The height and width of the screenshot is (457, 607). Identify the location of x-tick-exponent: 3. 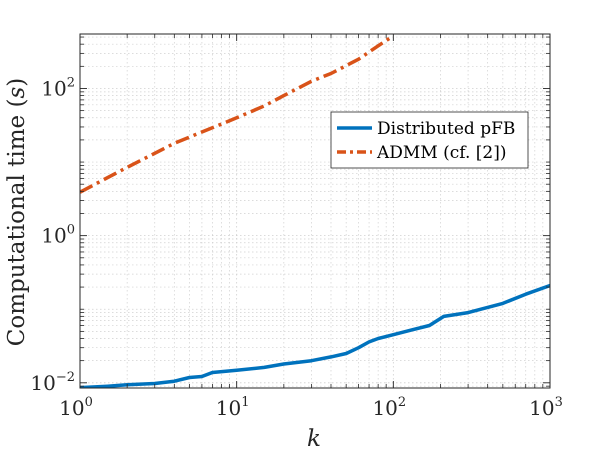
(559, 402).